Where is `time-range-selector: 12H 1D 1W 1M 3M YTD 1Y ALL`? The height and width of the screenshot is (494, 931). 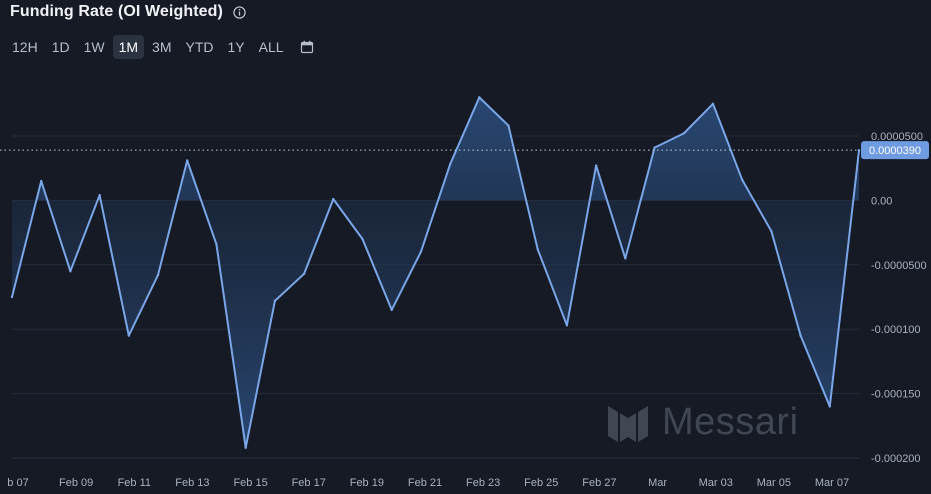 time-range-selector: 12H 1D 1W 1M 3M YTD 1Y ALL is located at coordinates (160, 47).